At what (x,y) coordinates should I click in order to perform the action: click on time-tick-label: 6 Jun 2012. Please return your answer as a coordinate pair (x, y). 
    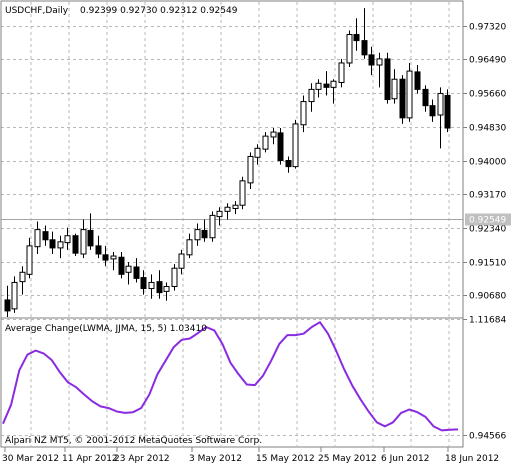
    Looking at the image, I should click on (405, 459).